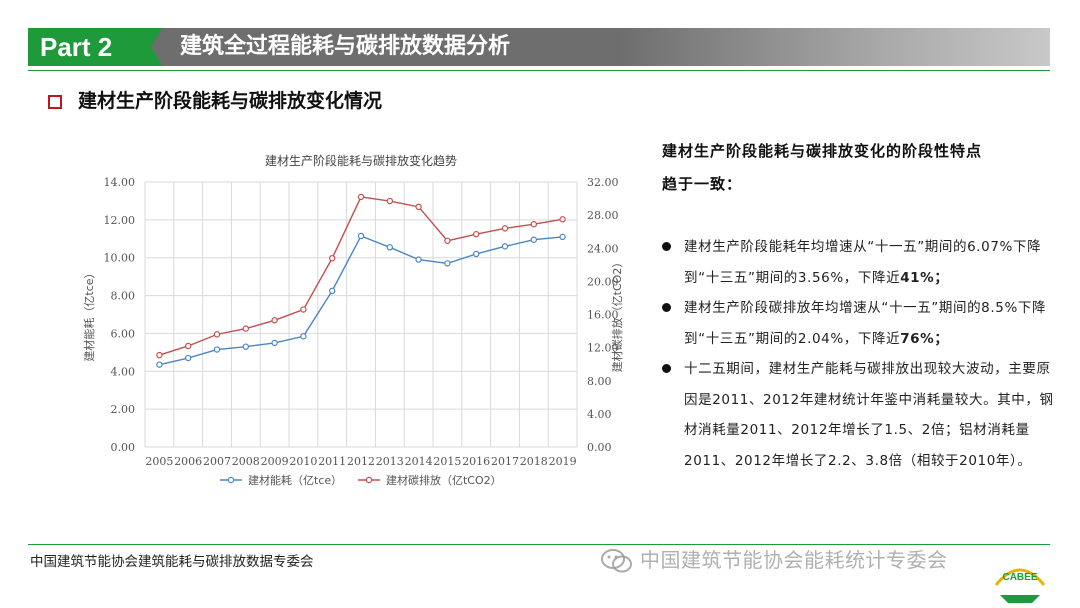  What do you see at coordinates (361, 160) in the screenshot?
I see `chart-title: 建材生产阶段能耗与碳排放变化趋势` at bounding box center [361, 160].